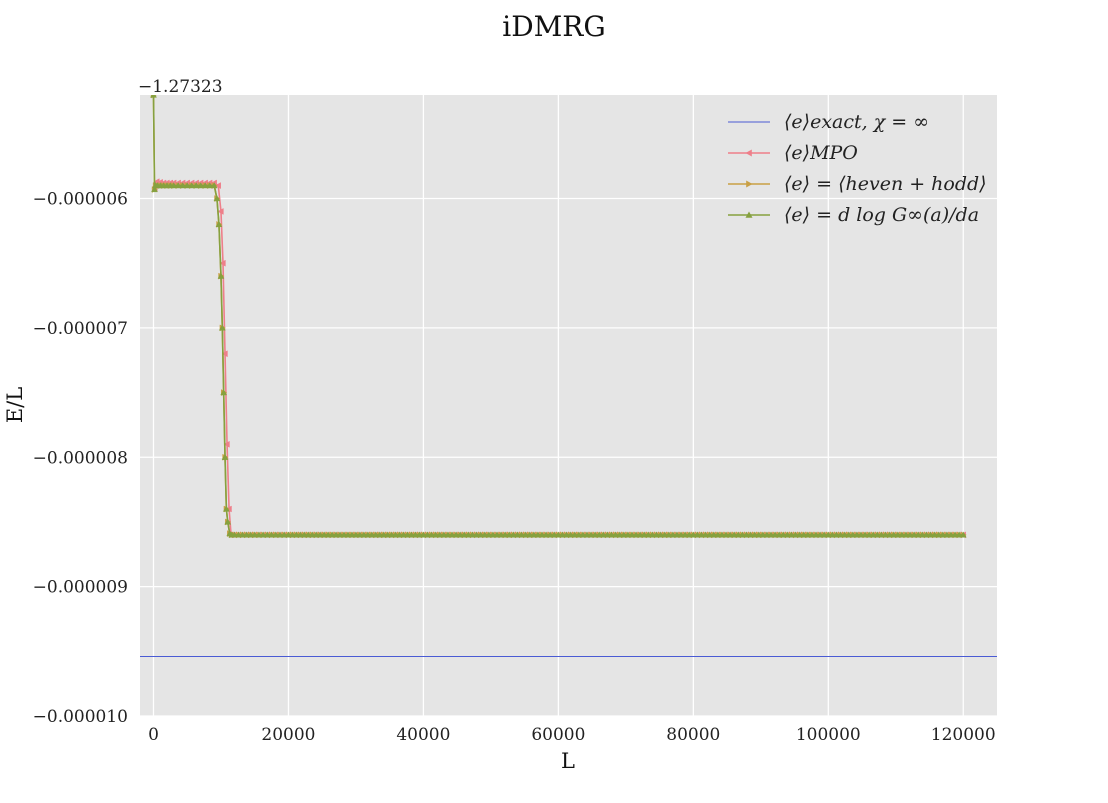  Describe the element at coordinates (857, 184) in the screenshot. I see `legend-item-heven_hodd: ⟨e⟩ = ⟨heven + hodd⟩` at that location.